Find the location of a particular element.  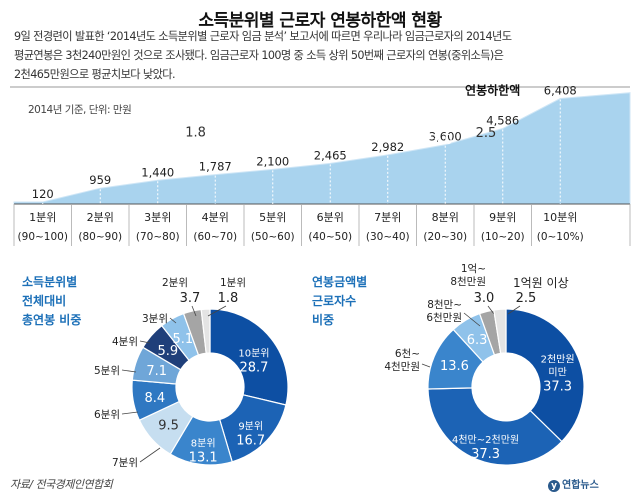

slice-category-label: 4천만원 is located at coordinates (402, 367).